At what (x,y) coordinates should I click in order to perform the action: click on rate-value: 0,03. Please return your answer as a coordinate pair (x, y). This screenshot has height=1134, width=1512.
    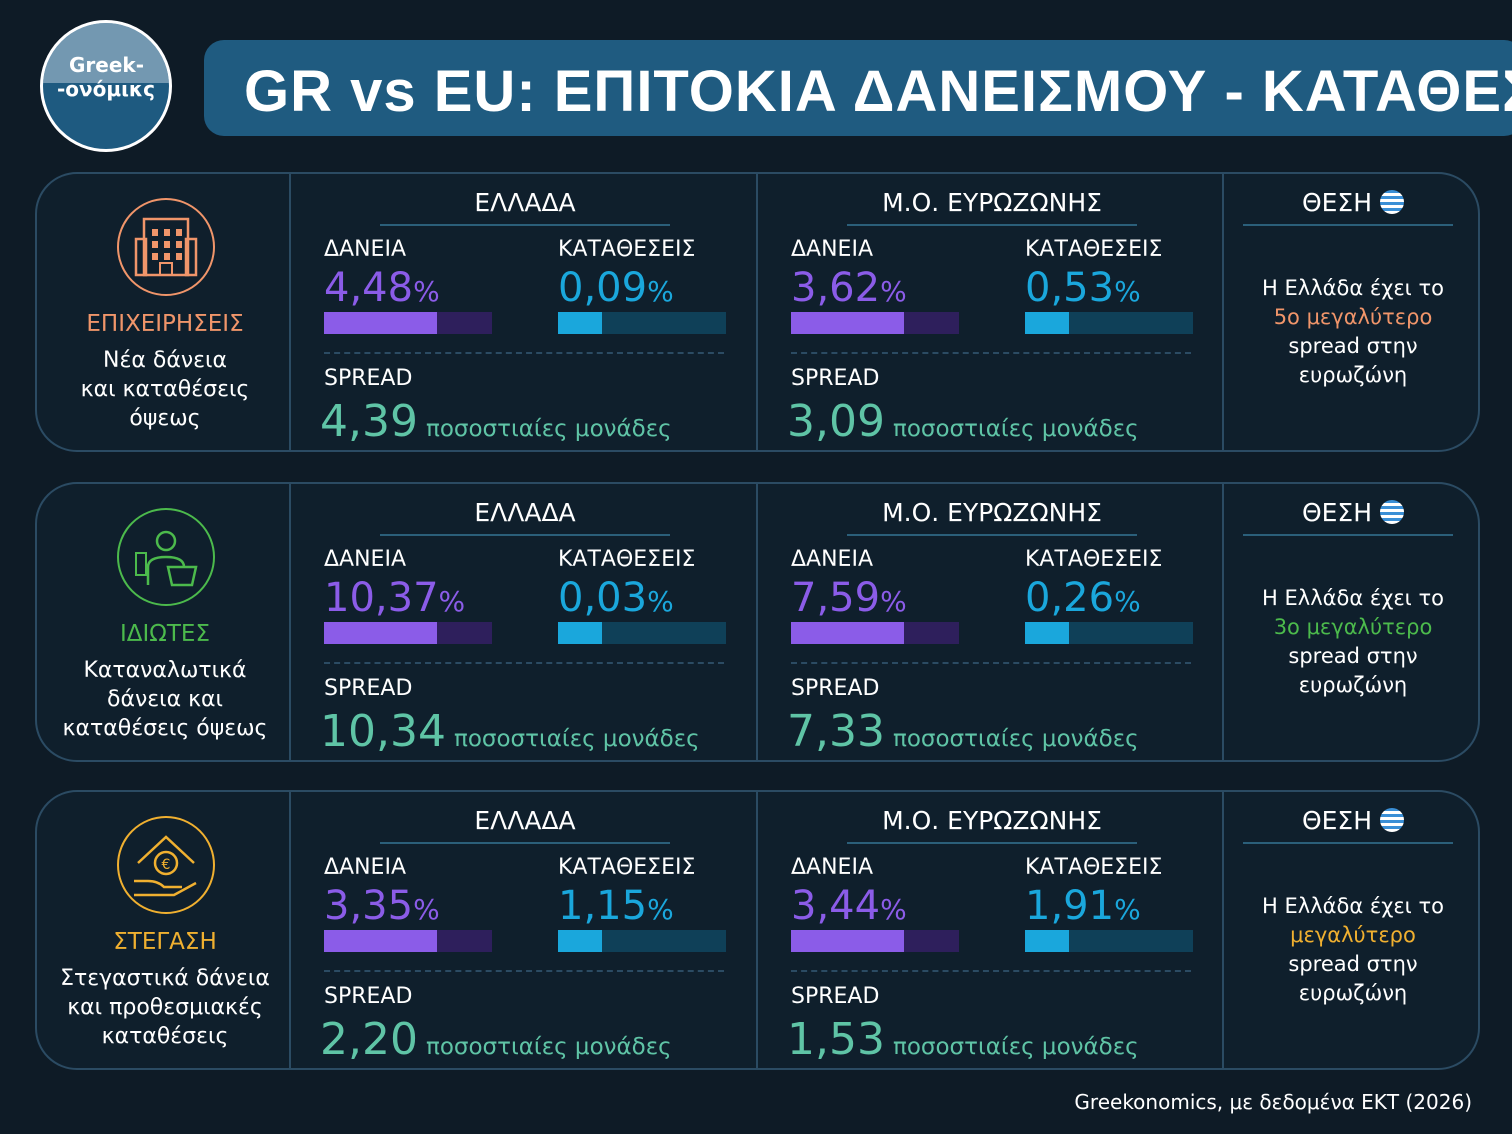
    Looking at the image, I should click on (603, 598).